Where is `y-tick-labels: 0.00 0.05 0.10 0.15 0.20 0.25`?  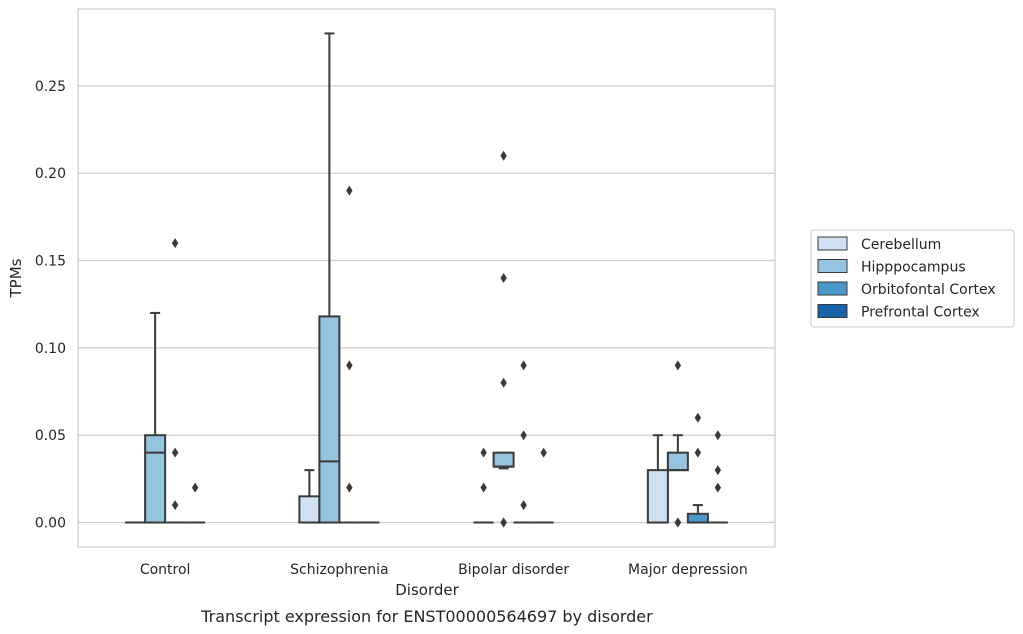
y-tick-labels: 0.00 0.05 0.10 0.15 0.20 0.25 is located at coordinates (50, 305).